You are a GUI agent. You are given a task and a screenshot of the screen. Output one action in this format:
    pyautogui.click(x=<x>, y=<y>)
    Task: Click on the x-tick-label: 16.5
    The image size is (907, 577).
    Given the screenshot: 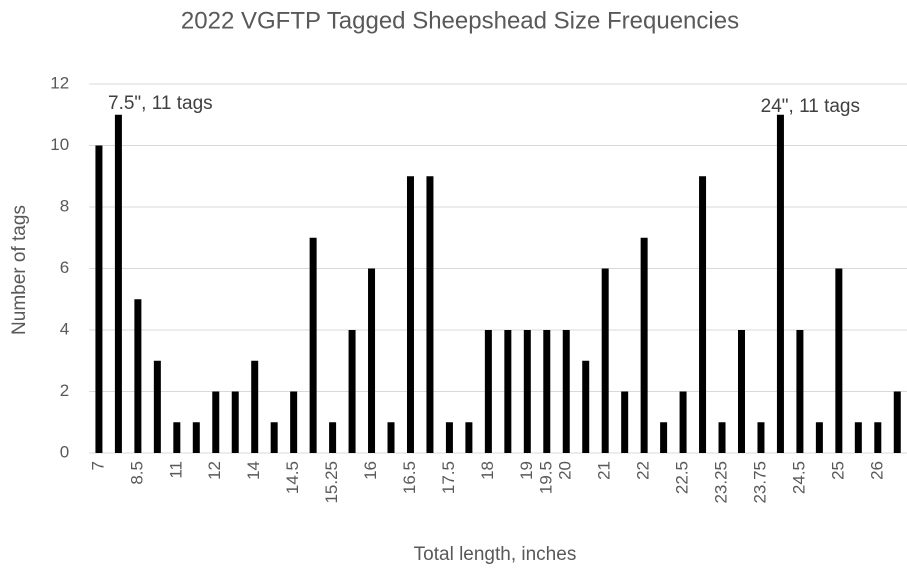 What is the action you would take?
    pyautogui.click(x=409, y=477)
    